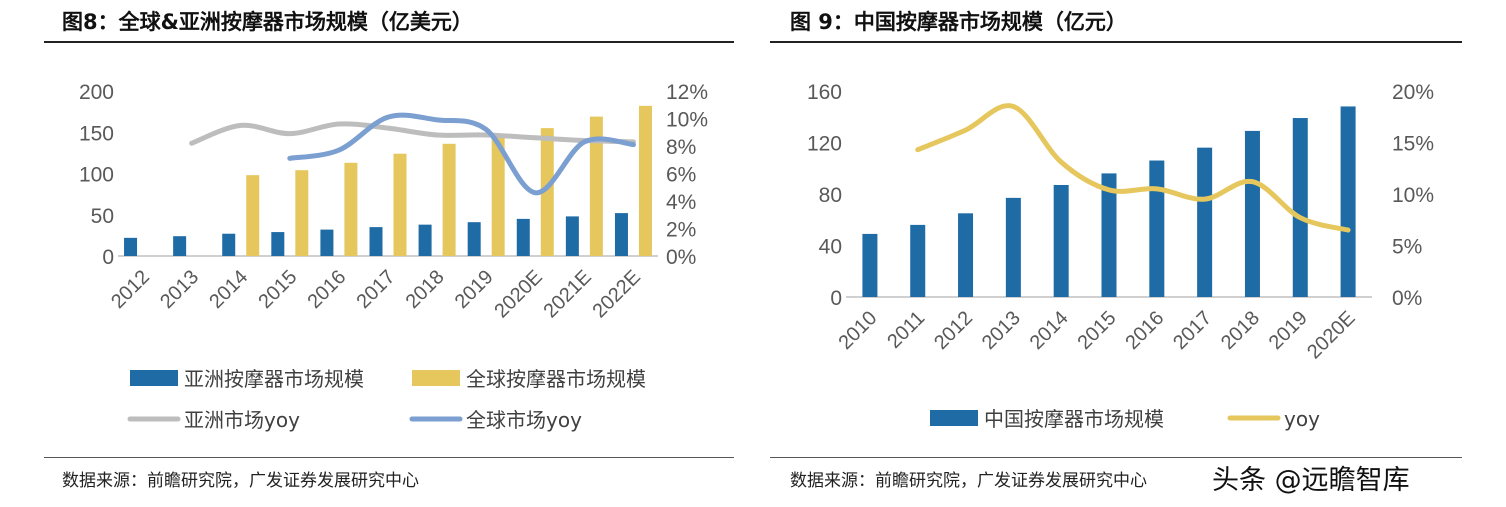 This screenshot has height=507, width=1506. What do you see at coordinates (1302, 419) in the screenshot?
I see `legend-label: yoy` at bounding box center [1302, 419].